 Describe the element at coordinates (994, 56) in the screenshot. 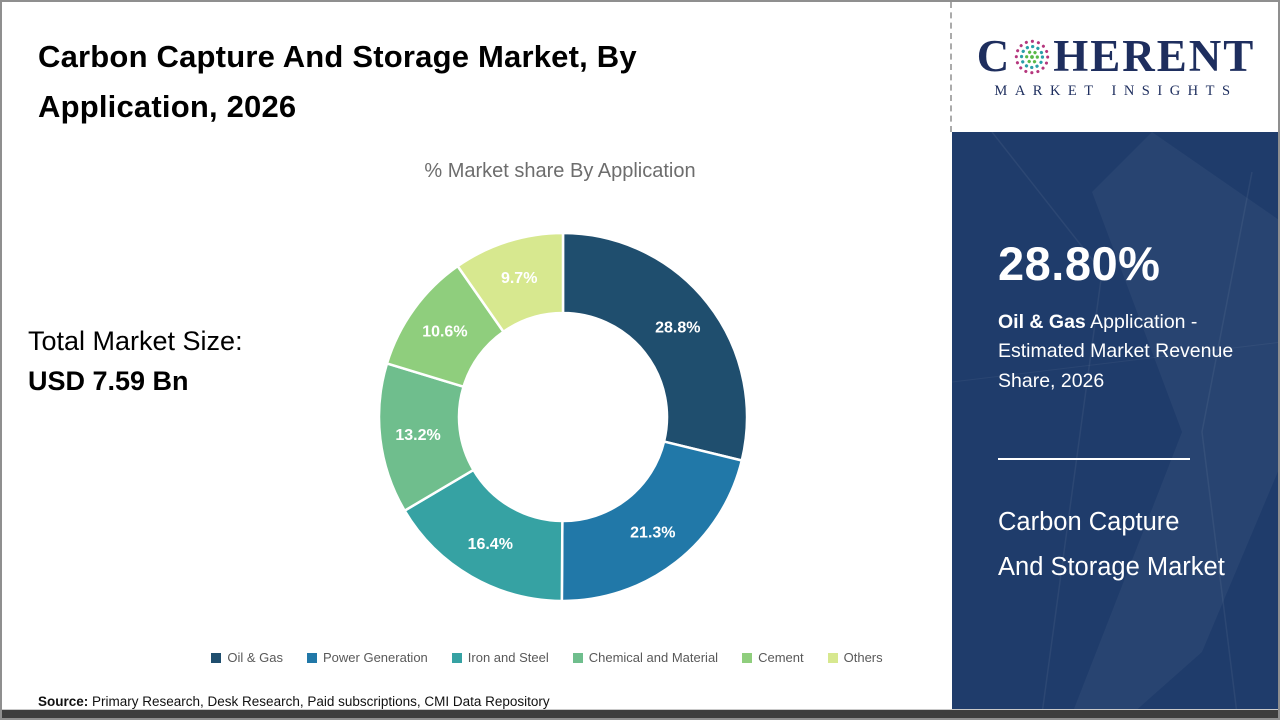

I see `logo-word-start: C` at that location.